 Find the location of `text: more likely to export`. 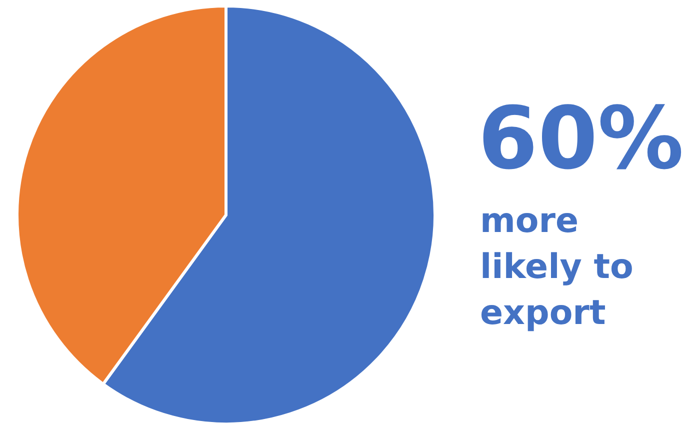

text: more likely to export is located at coordinates (557, 267).